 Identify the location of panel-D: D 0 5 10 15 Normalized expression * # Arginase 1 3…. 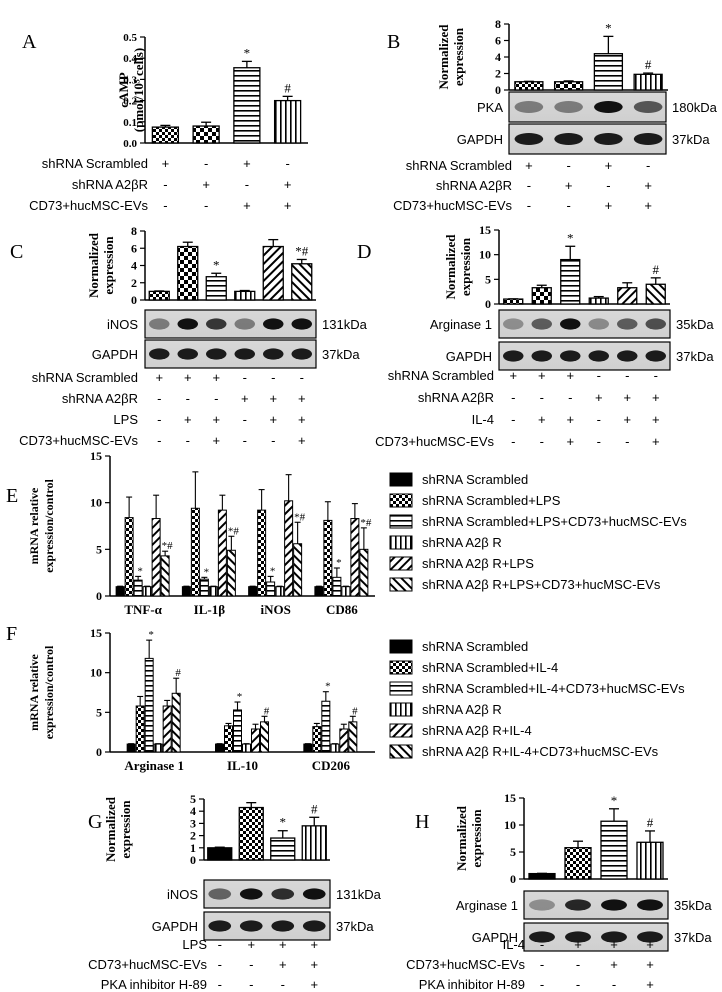
(535, 336).